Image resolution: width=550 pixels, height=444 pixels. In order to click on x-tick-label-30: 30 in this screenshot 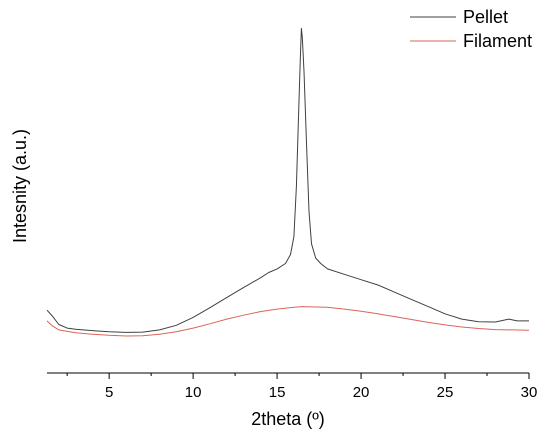, I will do `click(529, 392)`.